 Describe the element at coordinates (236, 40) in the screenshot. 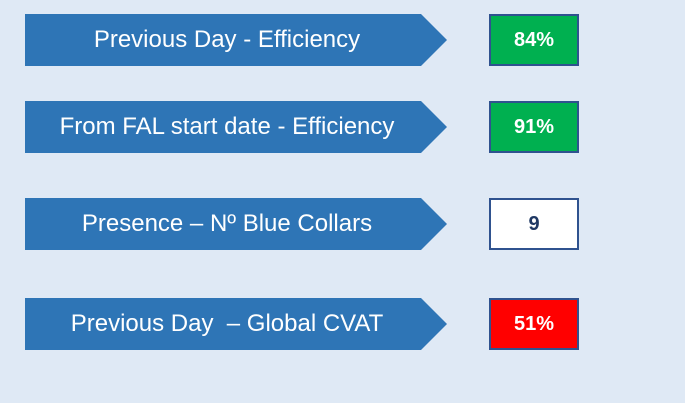

I see `kpi-label-arrow: Previous Day - Efficiency` at that location.